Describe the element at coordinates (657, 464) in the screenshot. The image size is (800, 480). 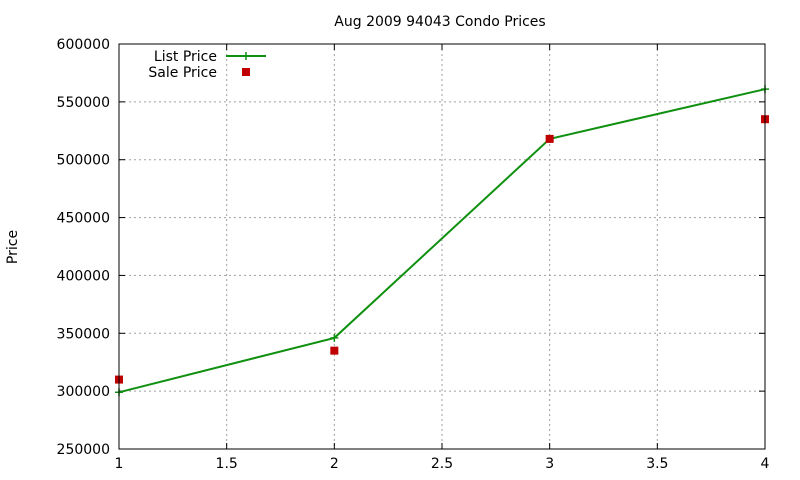
I see `x-tick-label: 3.5` at that location.